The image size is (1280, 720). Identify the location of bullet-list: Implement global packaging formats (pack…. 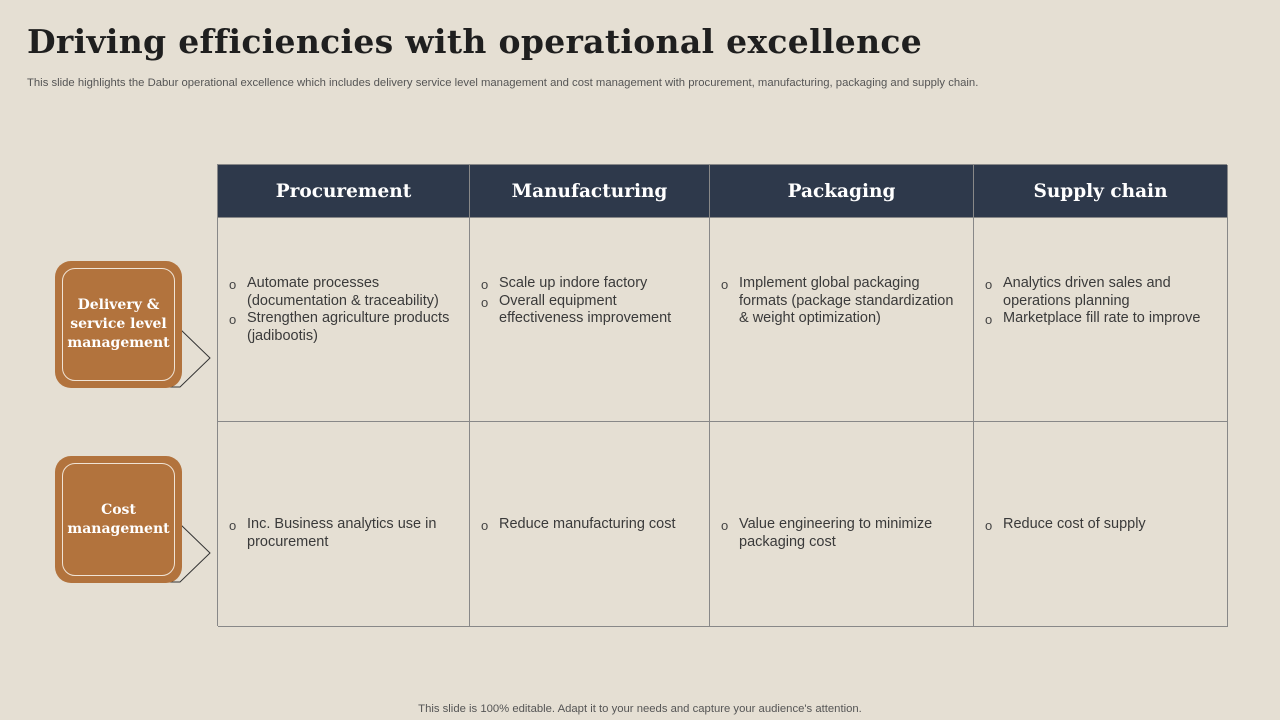
(843, 301).